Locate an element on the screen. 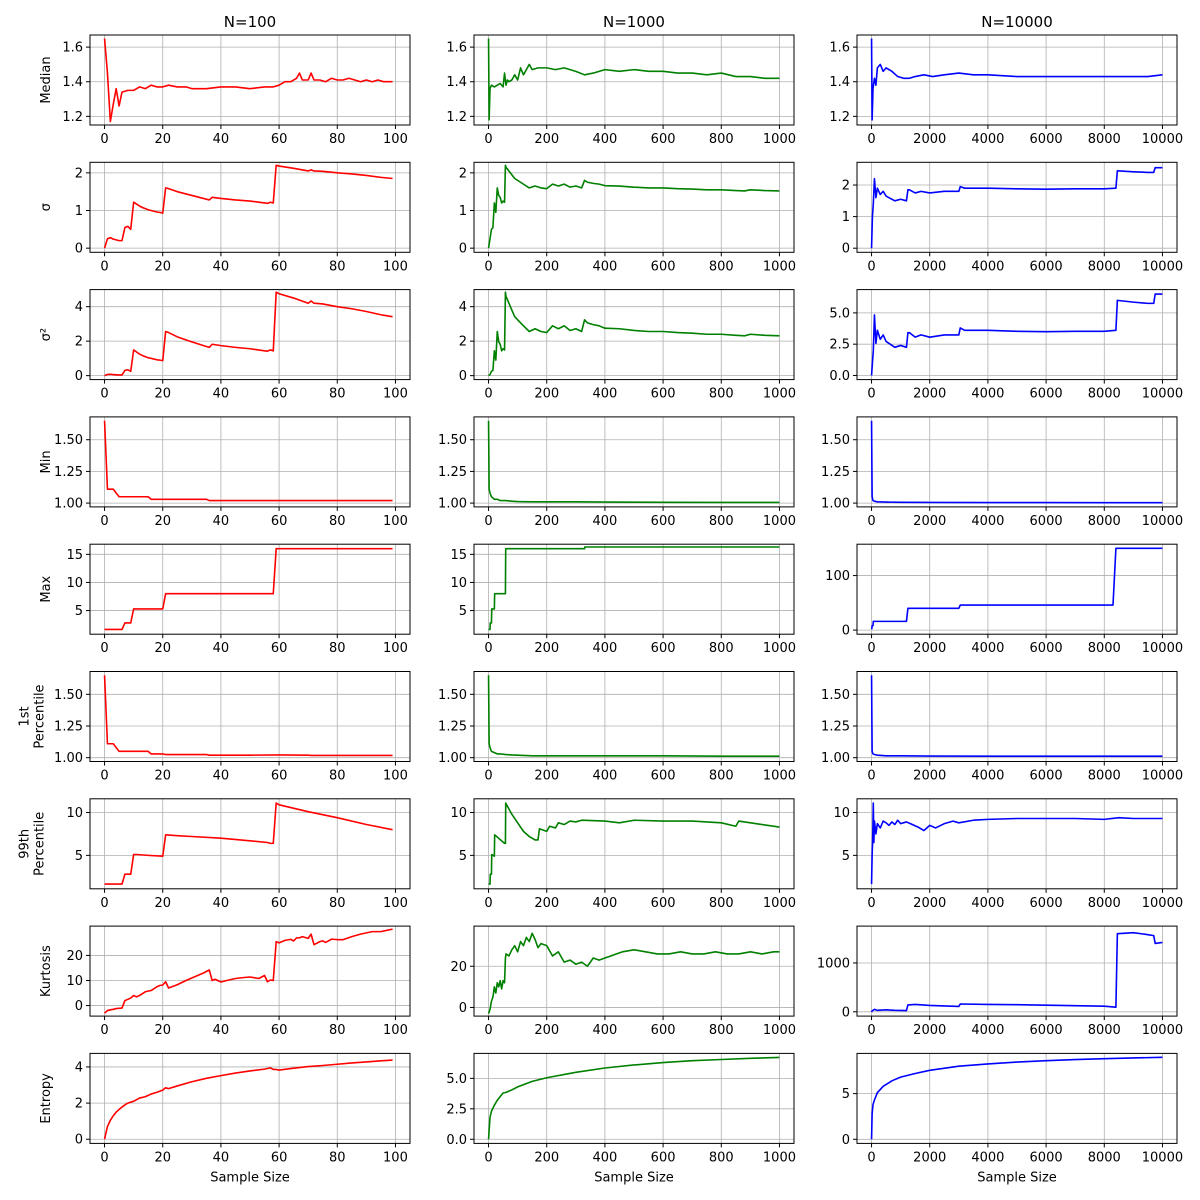 This screenshot has width=1200, height=1200. x-tick-label-variance-n100-1: 20 is located at coordinates (162, 394).